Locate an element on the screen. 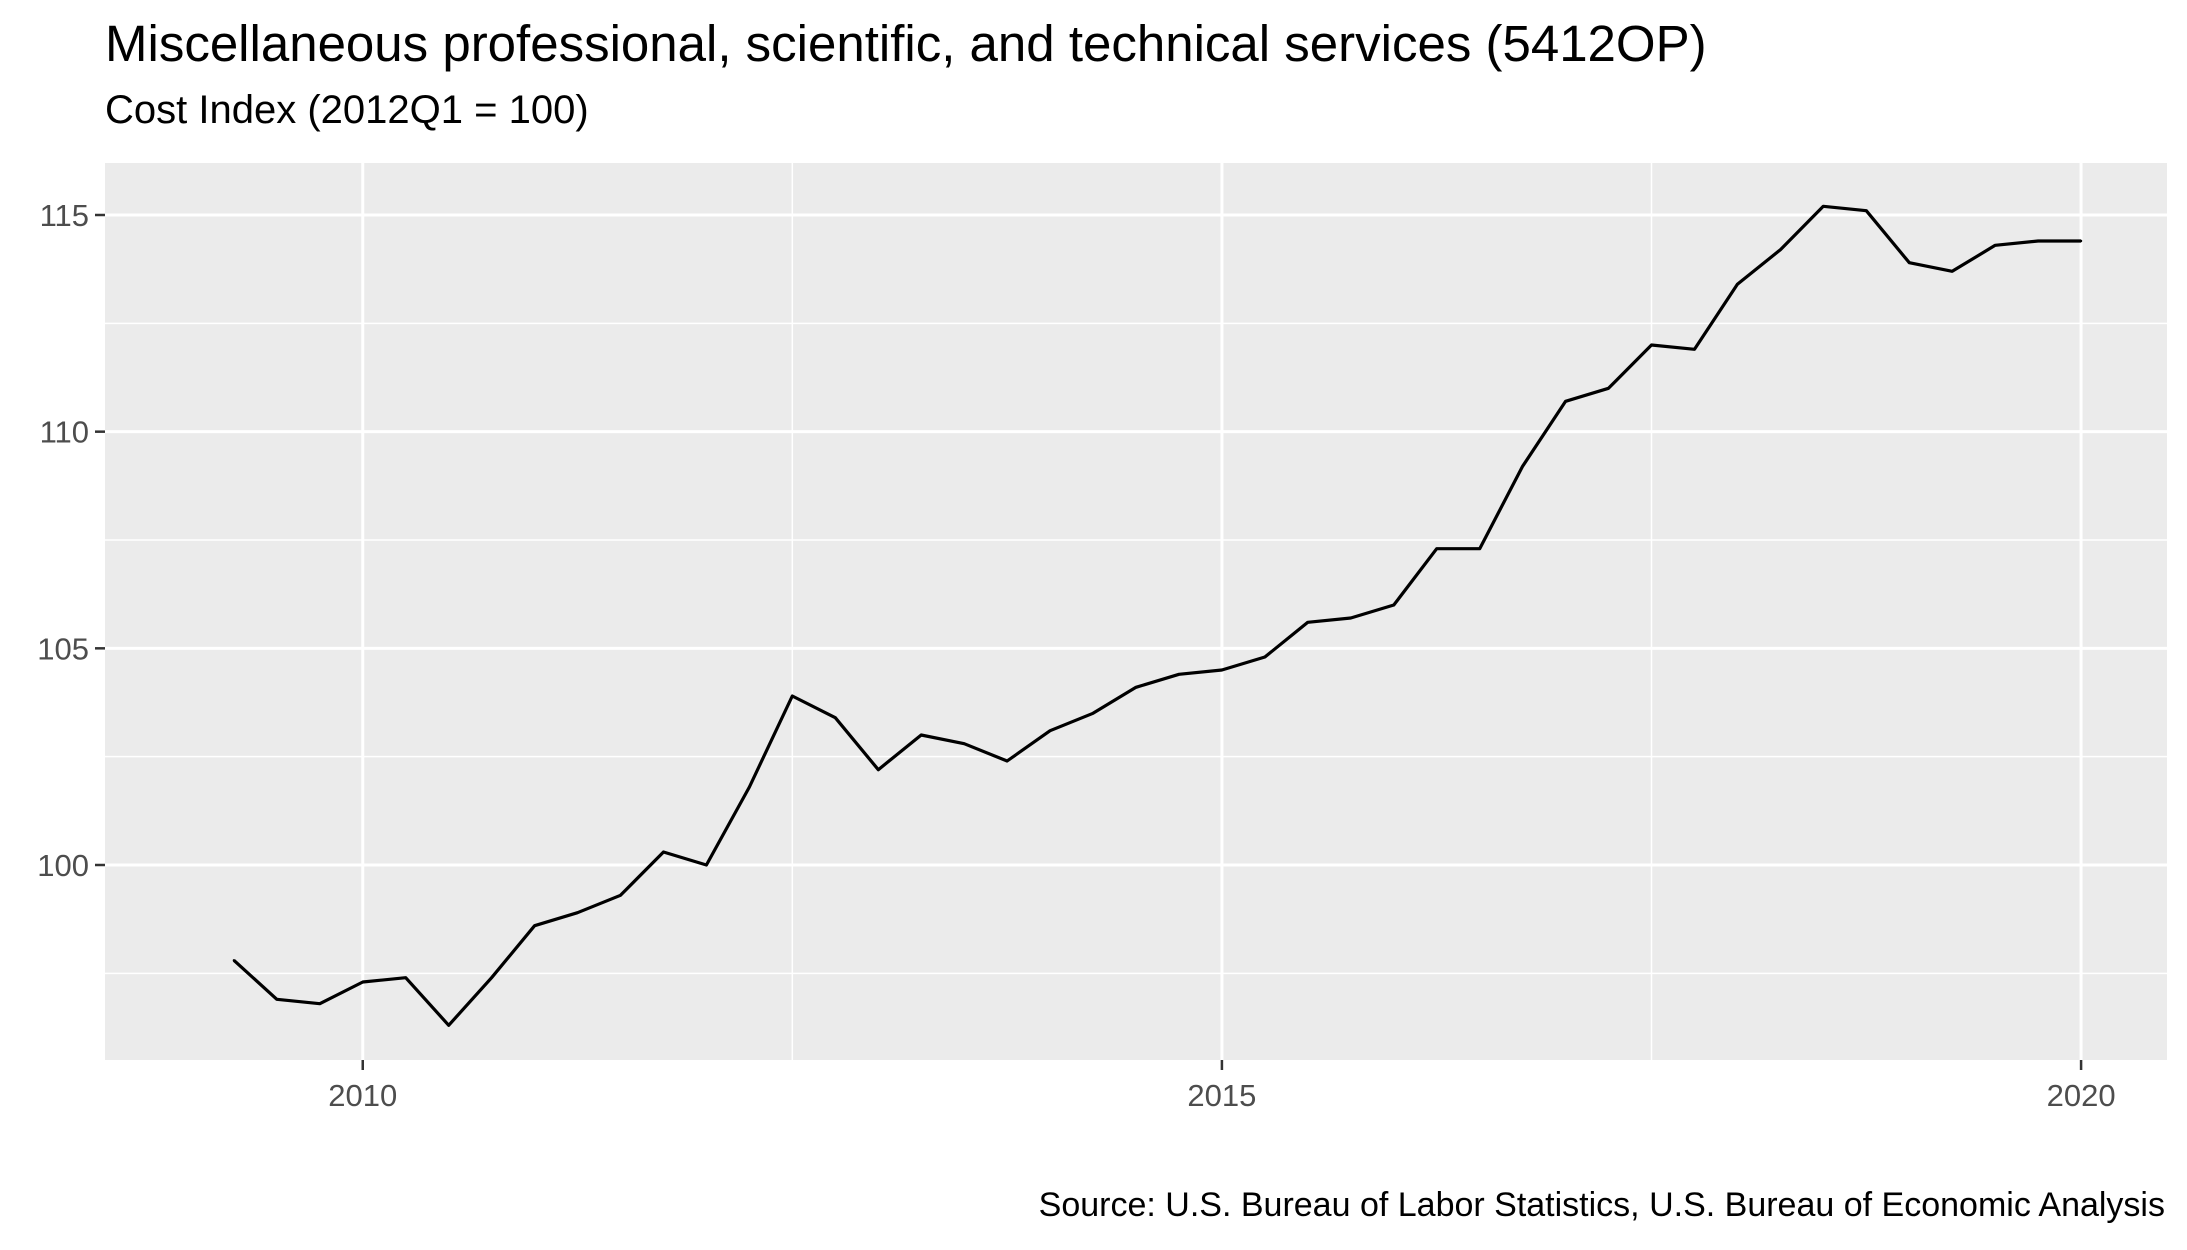 The height and width of the screenshot is (1250, 2187). chart-subtitle: Cost Index (2012Q1 = 100) is located at coordinates (347, 110).